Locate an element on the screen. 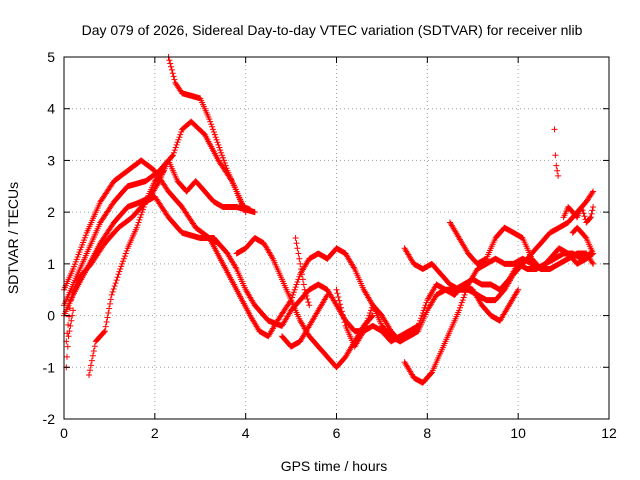 The image size is (640, 480). x-tick-label: 0 is located at coordinates (64, 433).